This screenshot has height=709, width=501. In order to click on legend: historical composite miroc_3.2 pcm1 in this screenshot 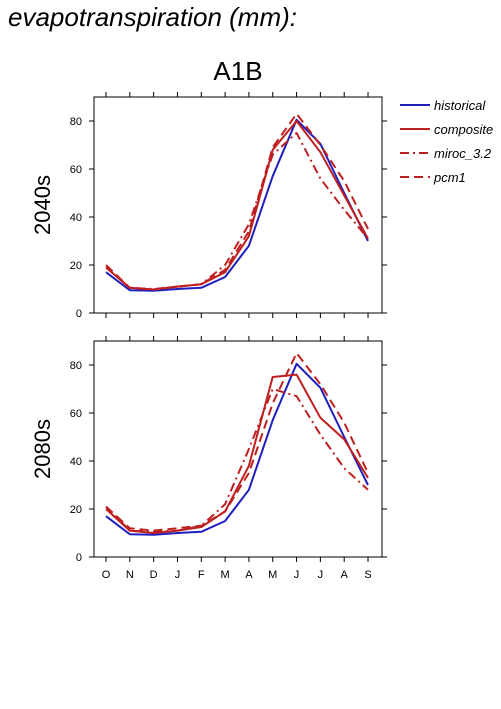, I will do `click(446, 141)`.